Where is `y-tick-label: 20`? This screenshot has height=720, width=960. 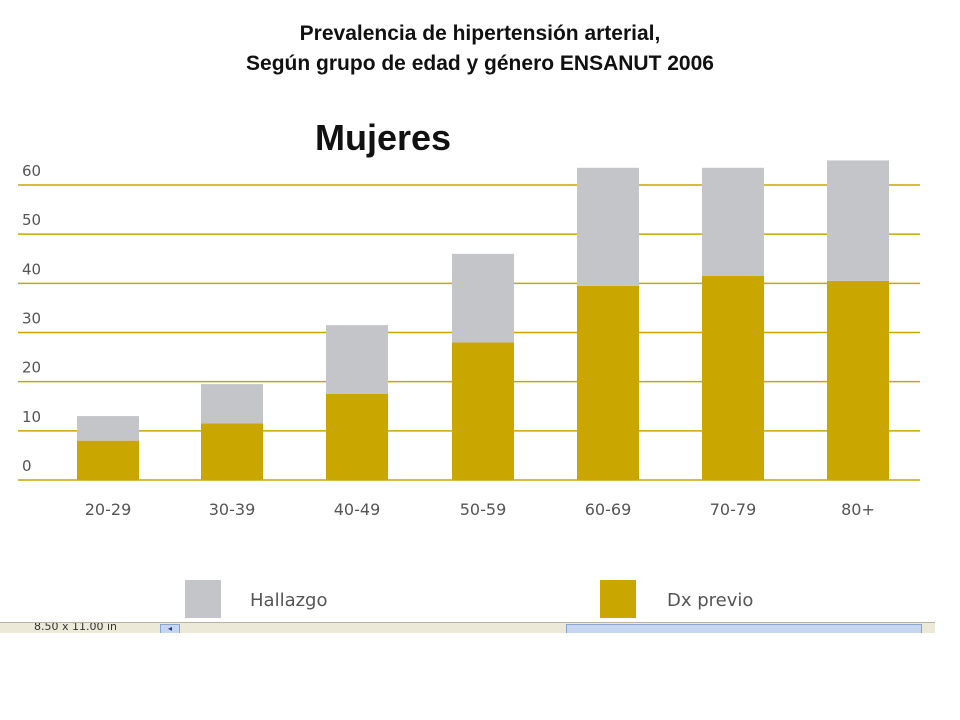 y-tick-label: 20 is located at coordinates (31, 368).